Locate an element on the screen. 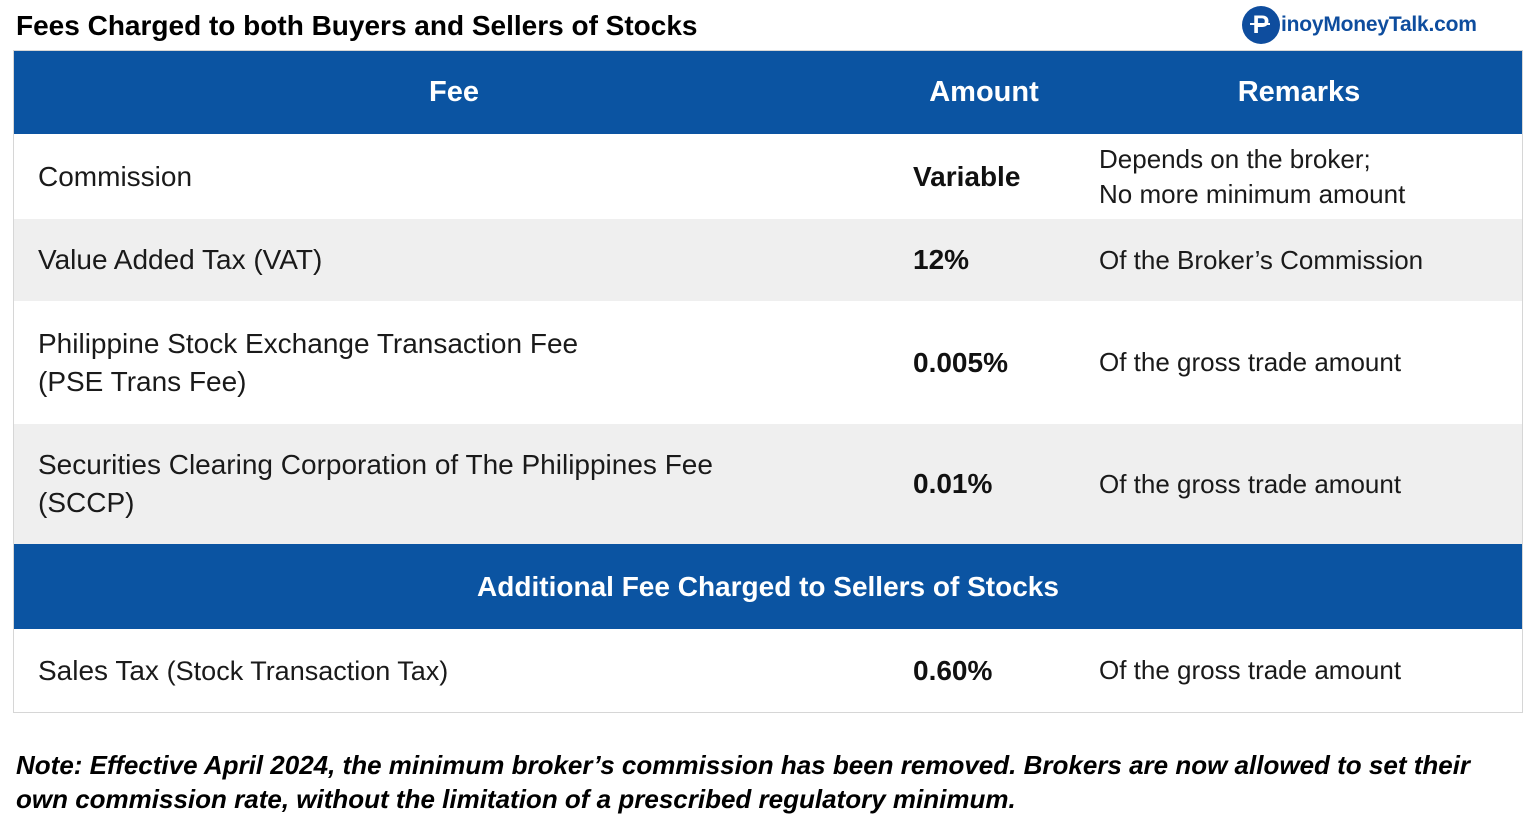 The width and height of the screenshot is (1536, 825). amount-cell: 0.005% is located at coordinates (1003, 362).